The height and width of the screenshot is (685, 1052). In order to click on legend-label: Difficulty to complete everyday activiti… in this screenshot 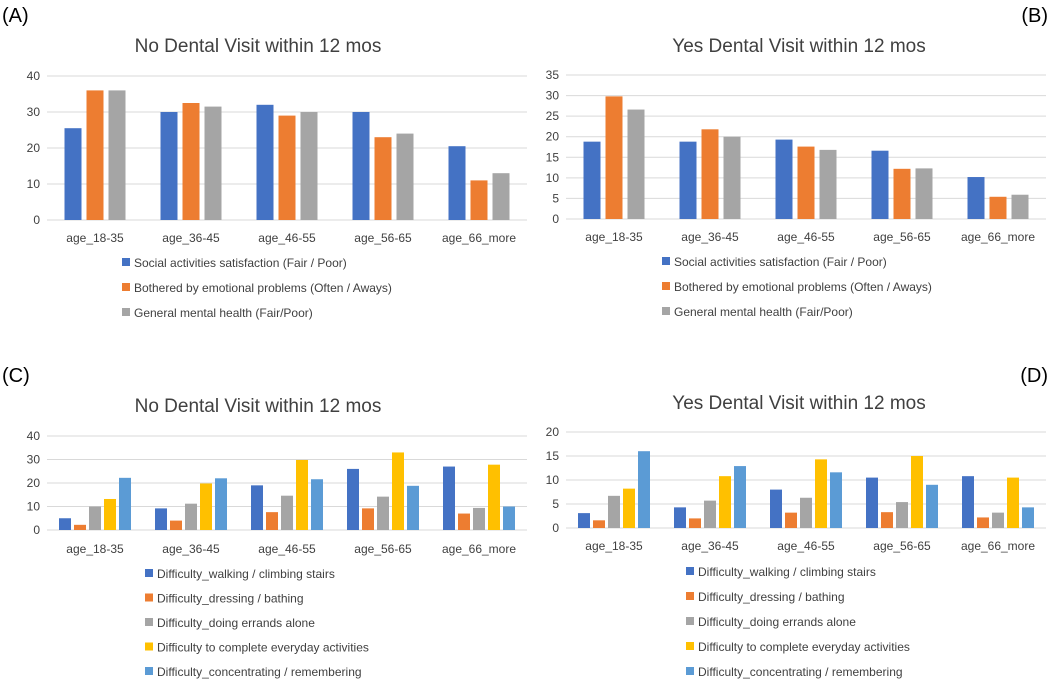, I will do `click(804, 647)`.